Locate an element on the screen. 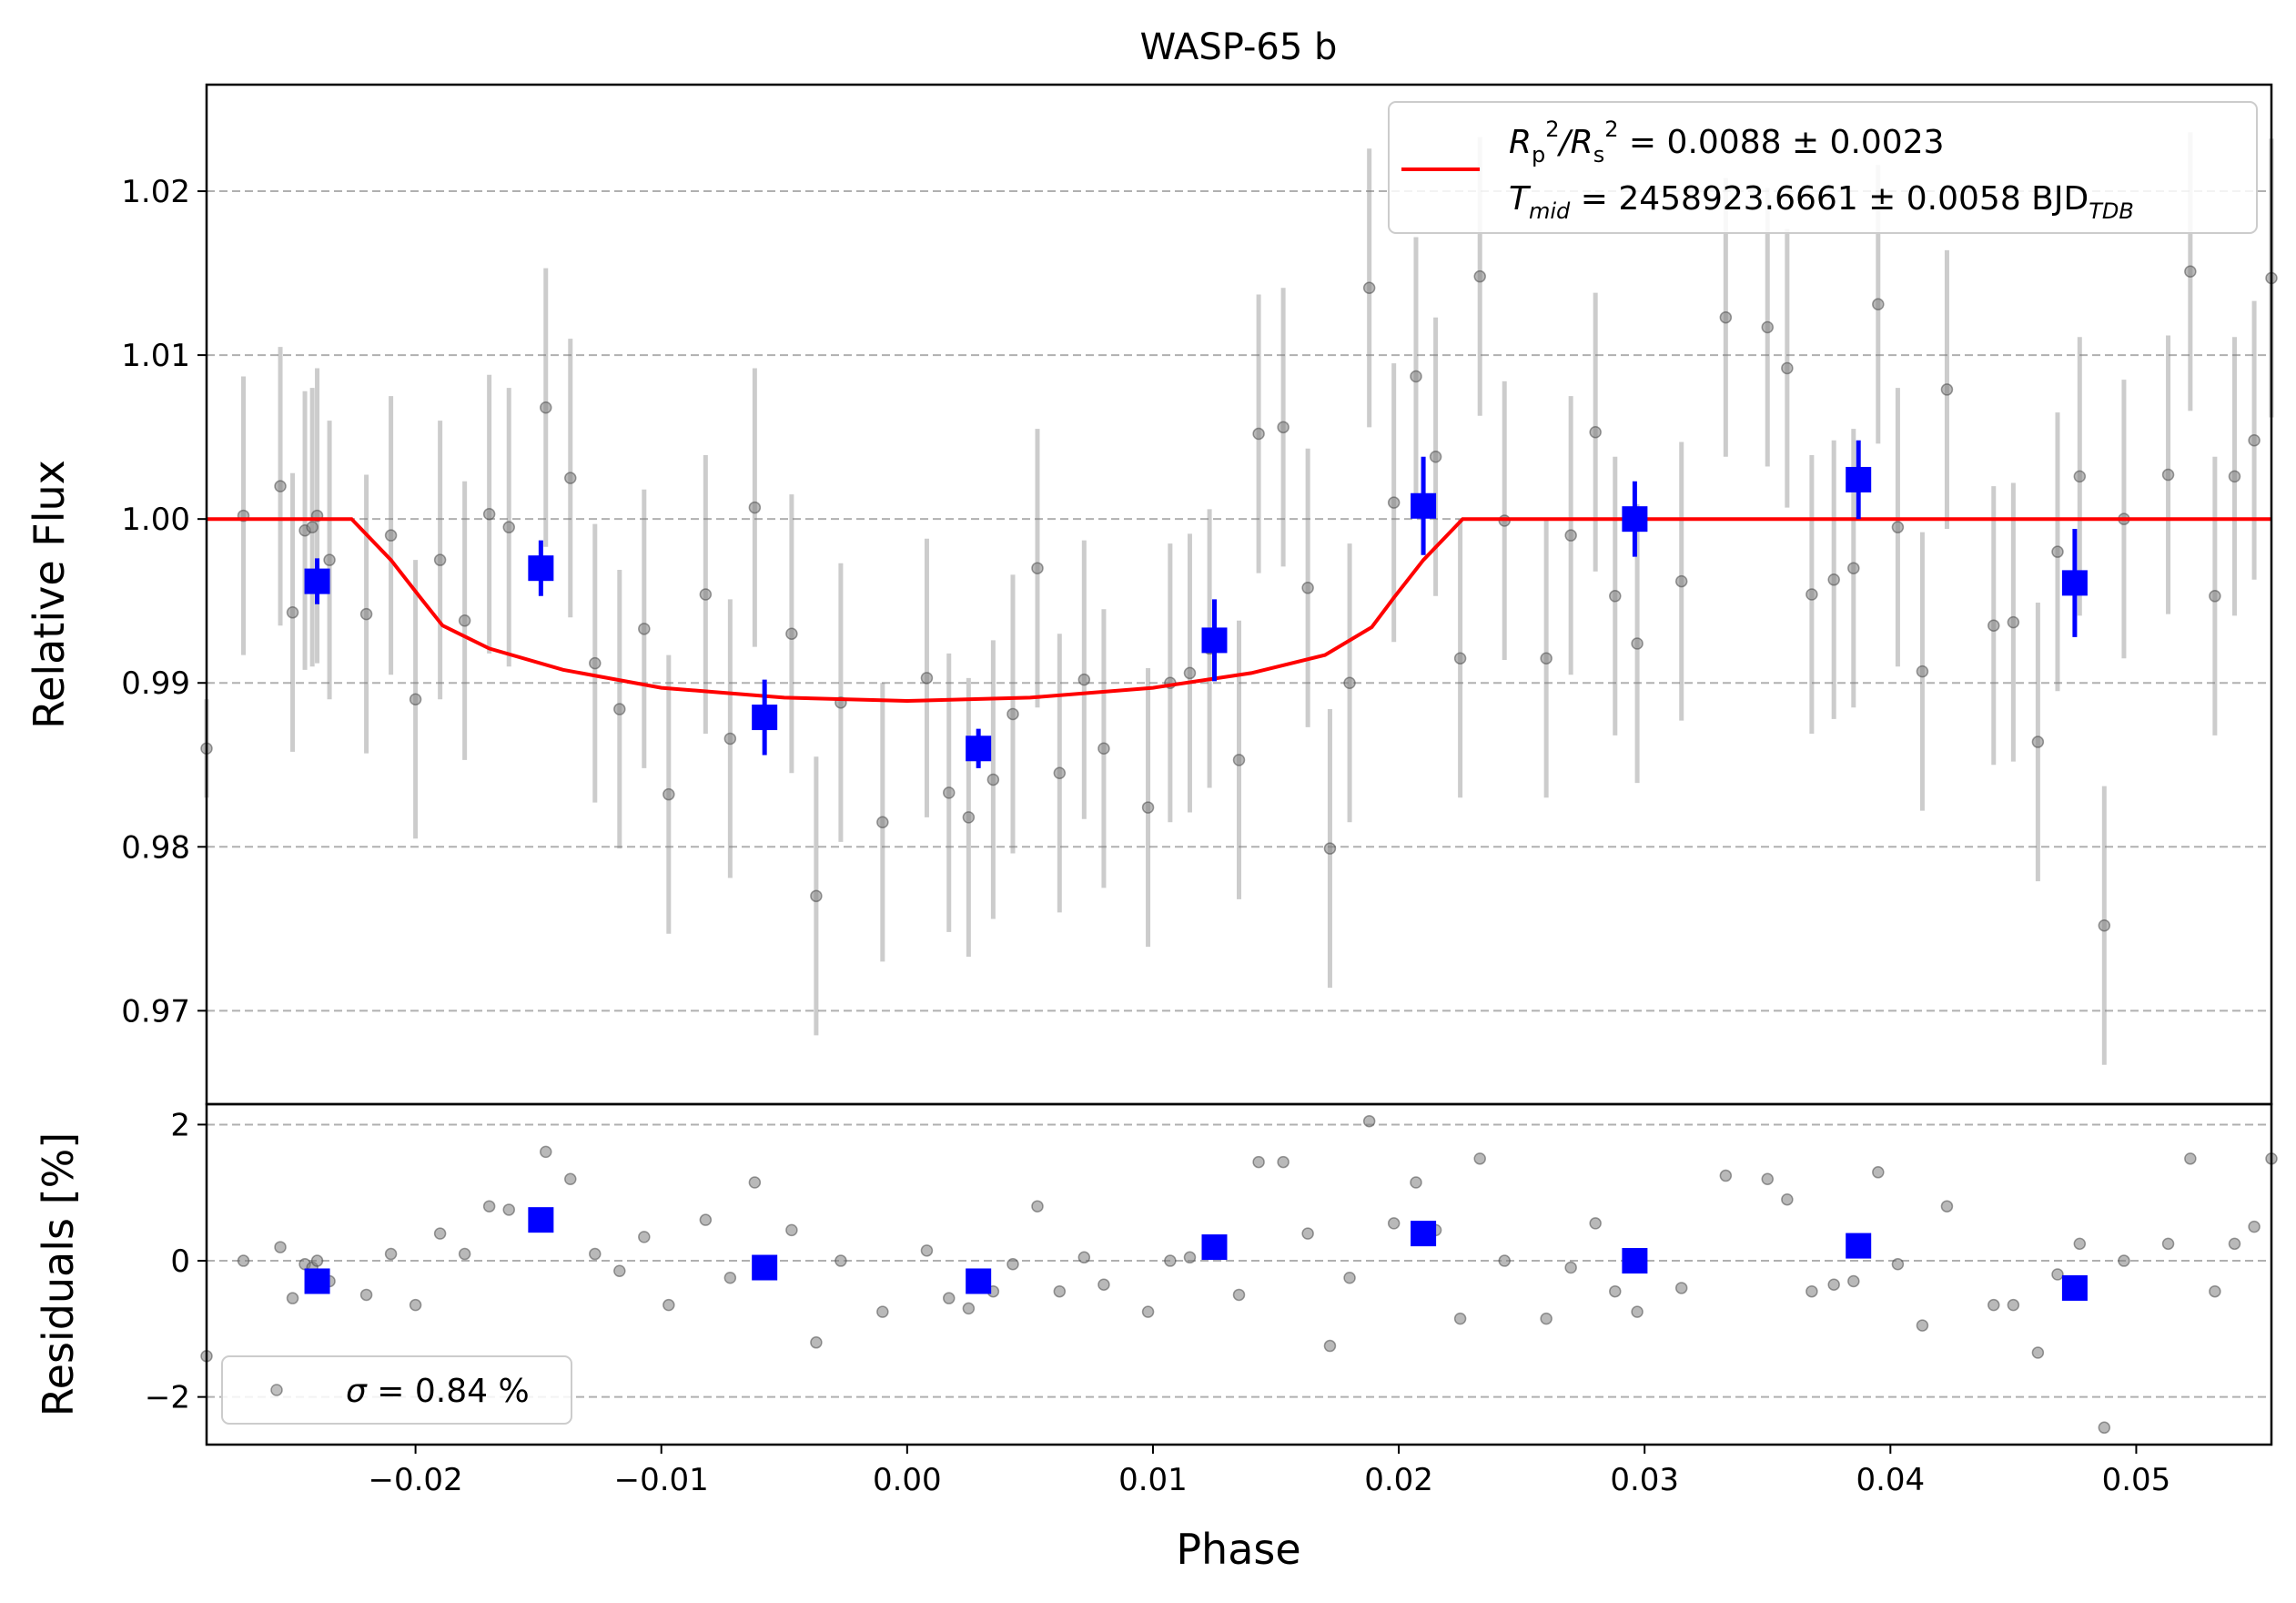 The image size is (2296, 1603). x-tick-label: 0.04 is located at coordinates (1891, 1480).